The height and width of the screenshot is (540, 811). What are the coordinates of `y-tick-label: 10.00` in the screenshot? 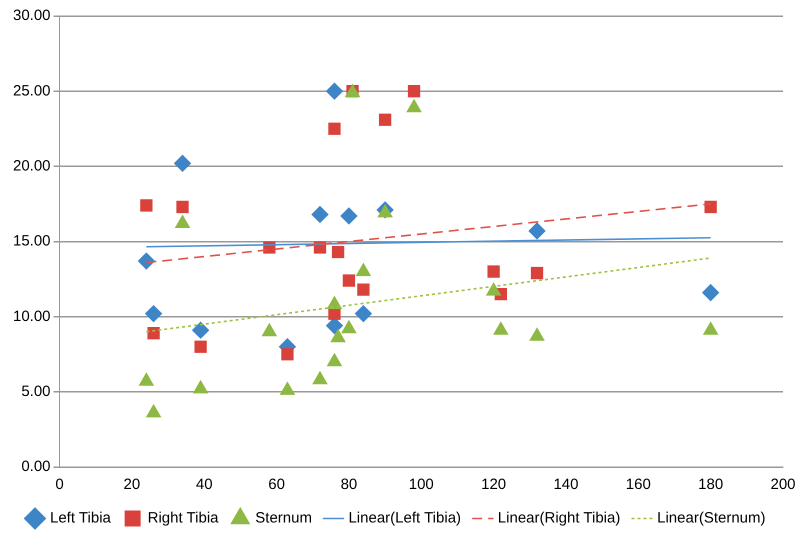 It's located at (31, 316).